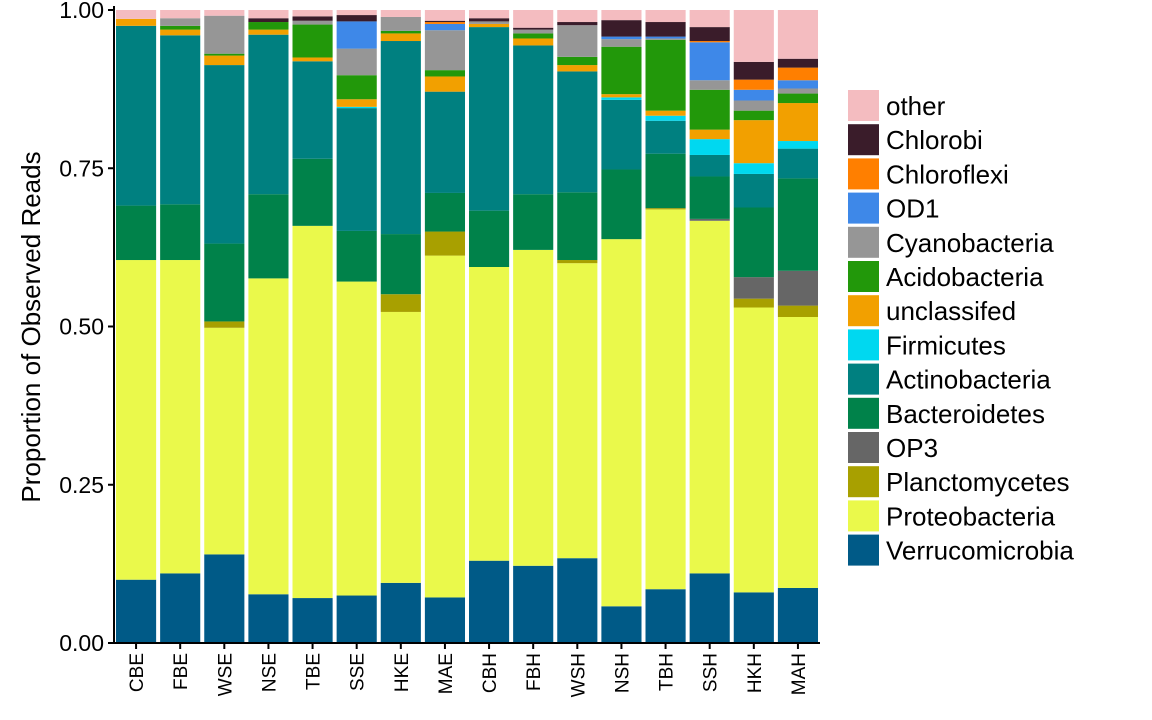 This screenshot has width=1152, height=720. Describe the element at coordinates (577, 24) in the screenshot. I see `bar-segment-wsh-chlorobi` at that location.